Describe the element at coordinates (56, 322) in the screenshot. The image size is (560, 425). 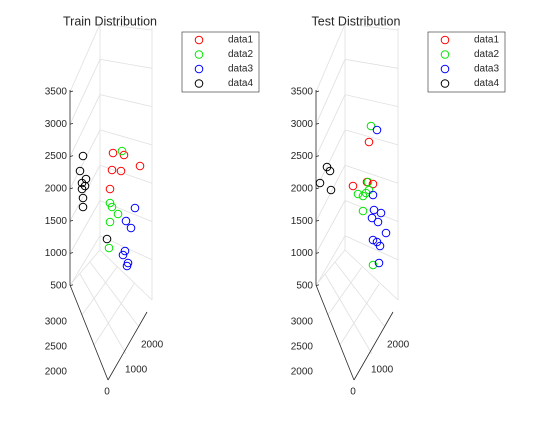
I see `y-tick-label: 3000` at that location.